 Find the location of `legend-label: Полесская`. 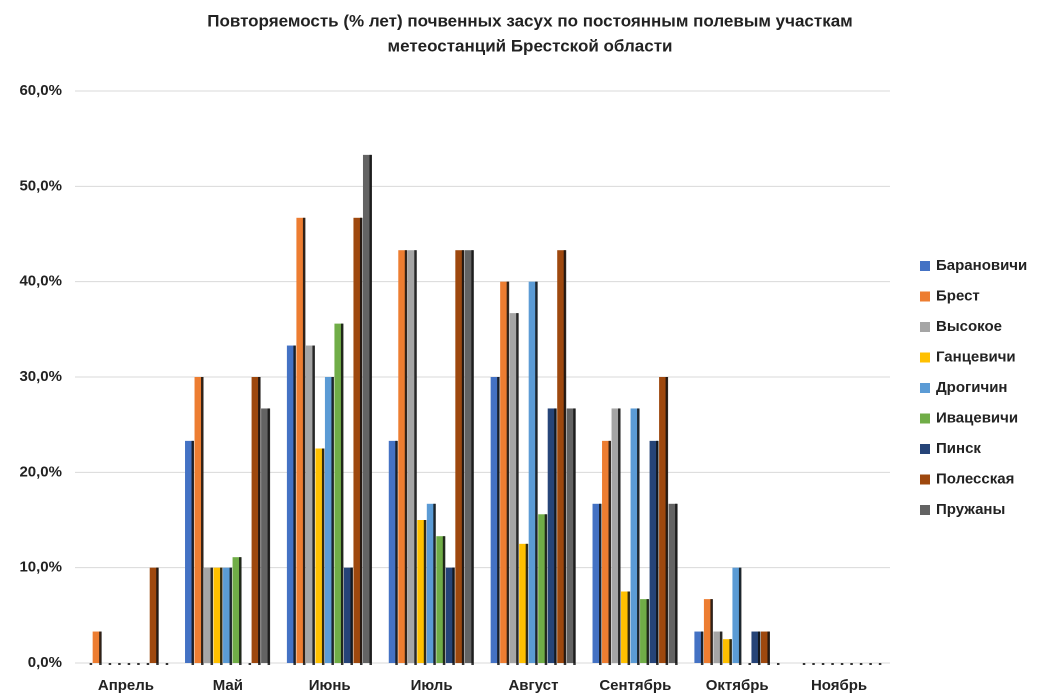

legend-label: Полесская is located at coordinates (975, 478).